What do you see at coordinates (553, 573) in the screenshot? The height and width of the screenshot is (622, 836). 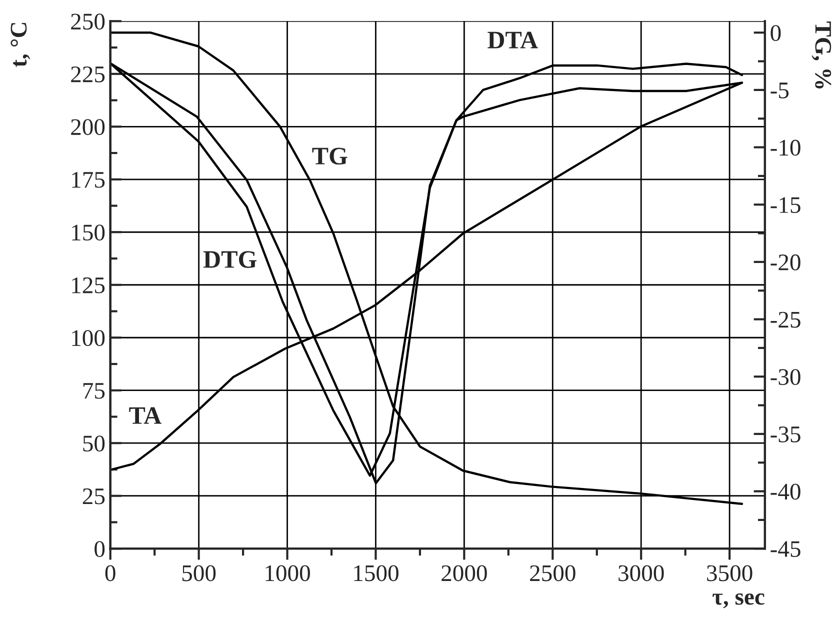 I see `x-tick-label: 2500` at bounding box center [553, 573].